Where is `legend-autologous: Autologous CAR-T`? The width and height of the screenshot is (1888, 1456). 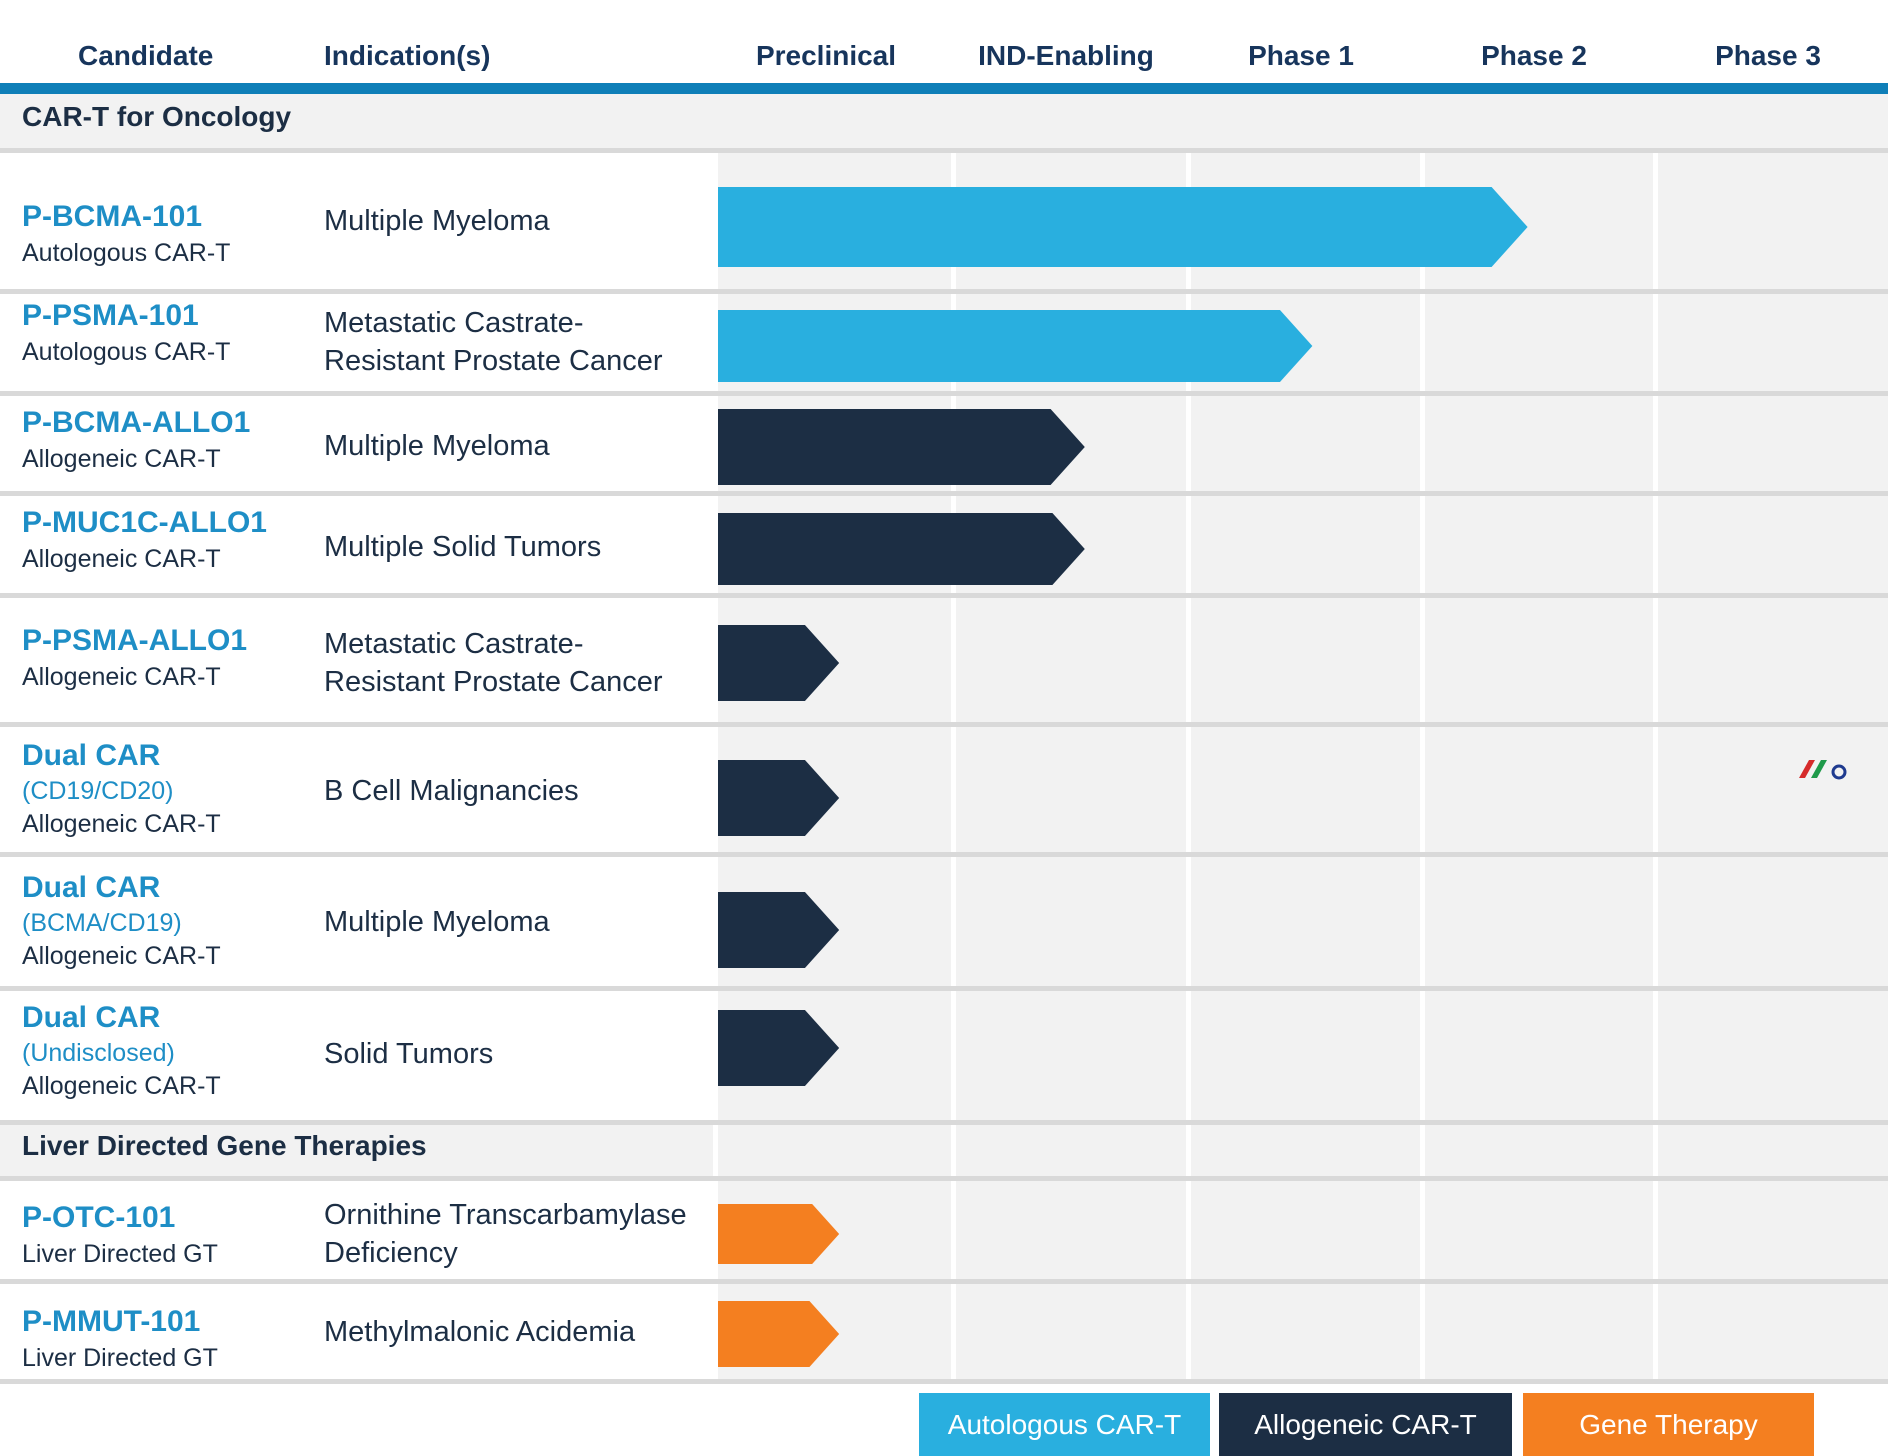 legend-autologous: Autologous CAR-T is located at coordinates (1064, 1424).